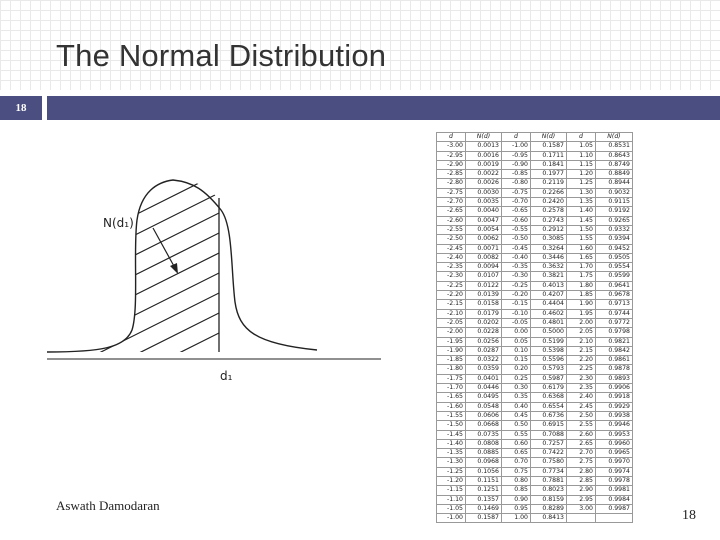  I want to click on table-cell: 0.25, so click(516, 379).